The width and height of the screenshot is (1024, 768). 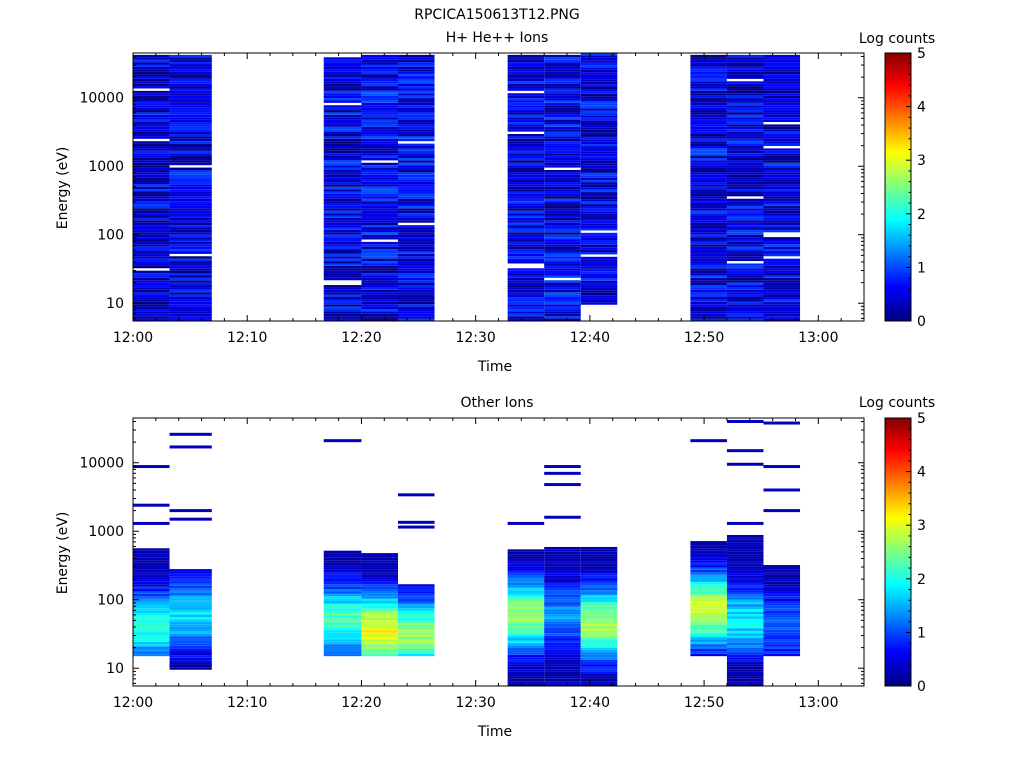 I want to click on sparse-count-mark, so click(x=416, y=495).